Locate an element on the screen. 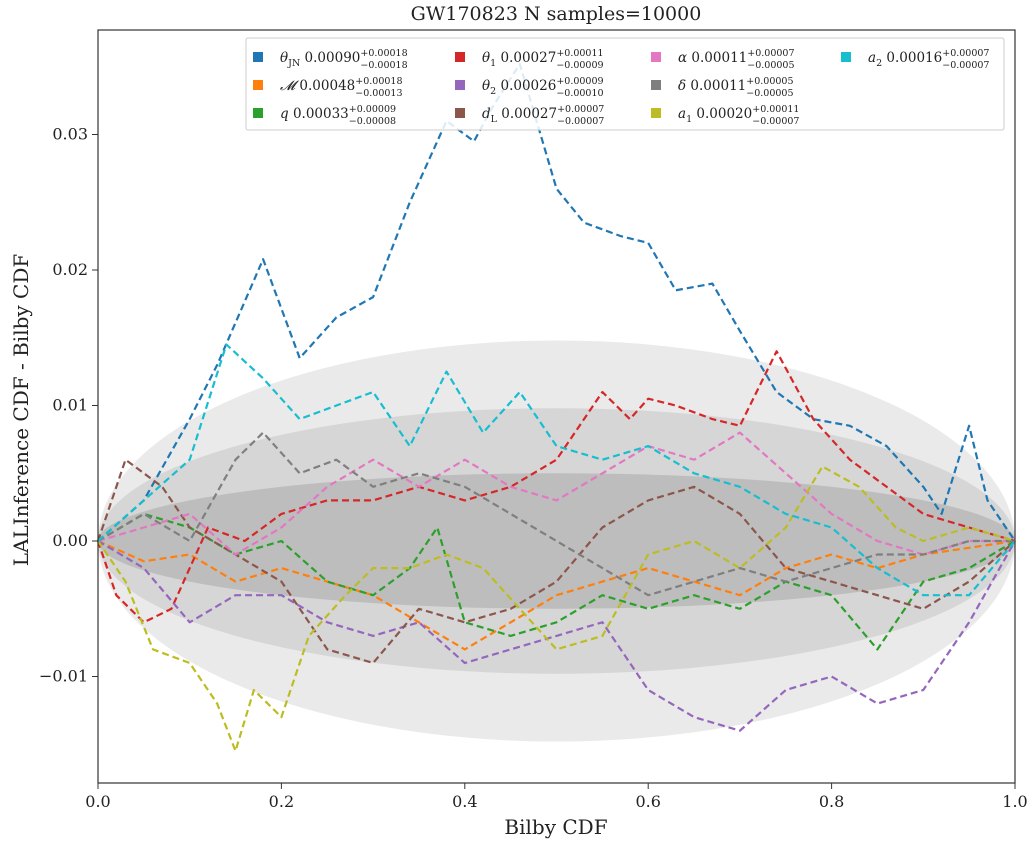 This screenshot has width=1030, height=850. chart-title: GW170823 N samples=10000 is located at coordinates (556, 14).